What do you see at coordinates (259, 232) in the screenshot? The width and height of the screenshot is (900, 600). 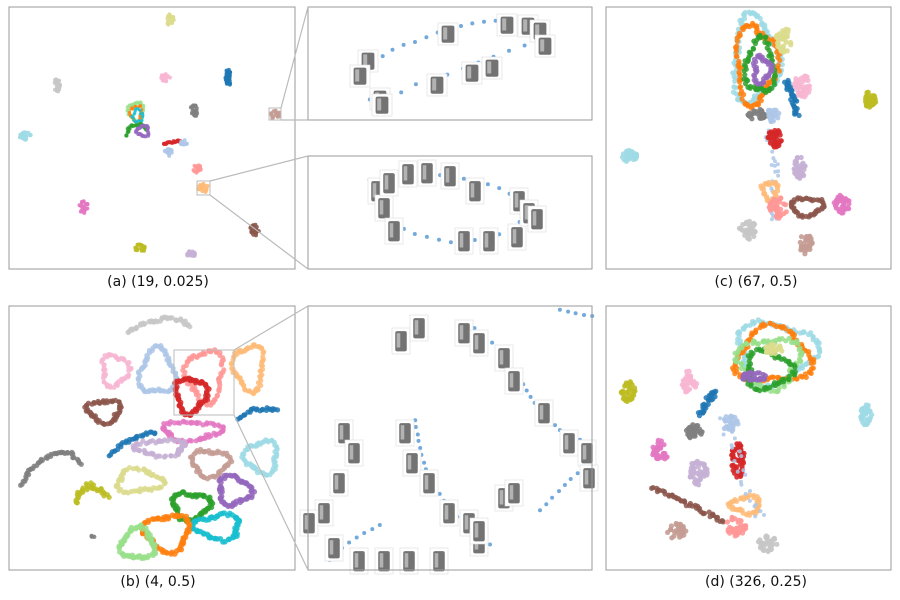 I see `zoom-connector-line` at bounding box center [259, 232].